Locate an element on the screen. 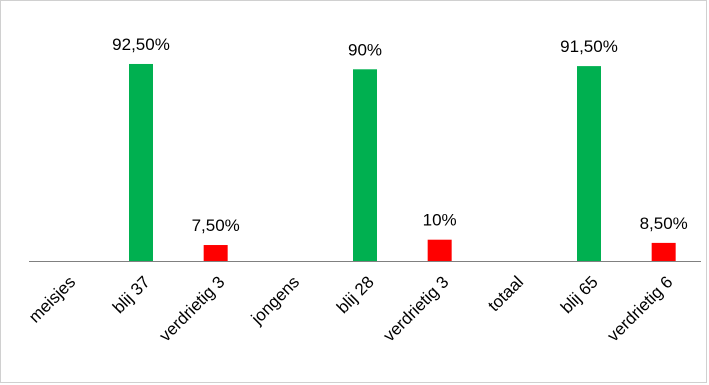 The height and width of the screenshot is (385, 709). data-label-1: 92,50% is located at coordinates (141, 44).